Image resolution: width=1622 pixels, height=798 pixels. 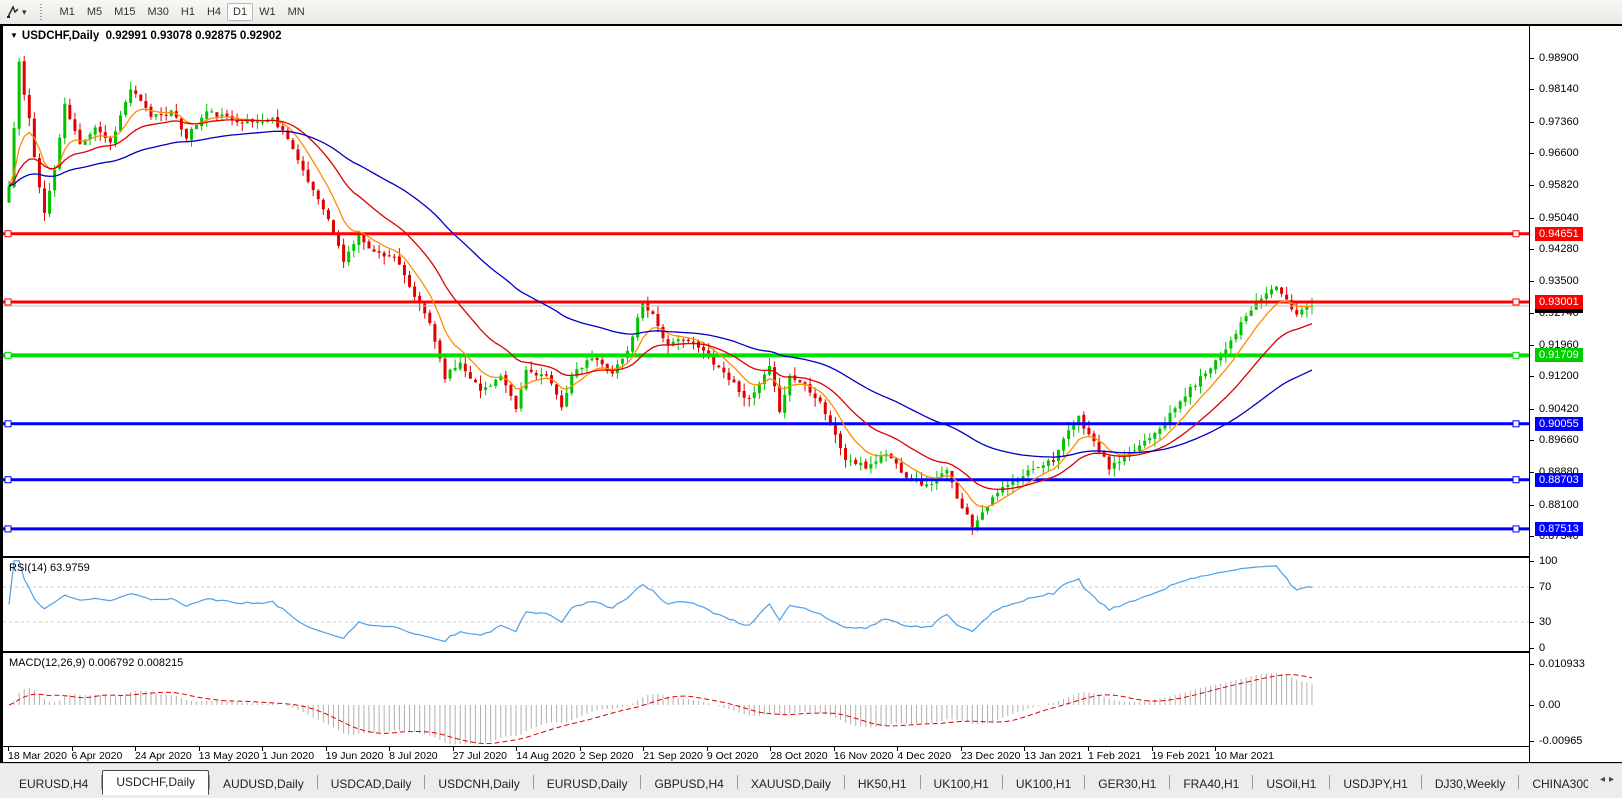 I want to click on tab-gbpusd-h4: GBPUSD,H4, so click(x=689, y=784).